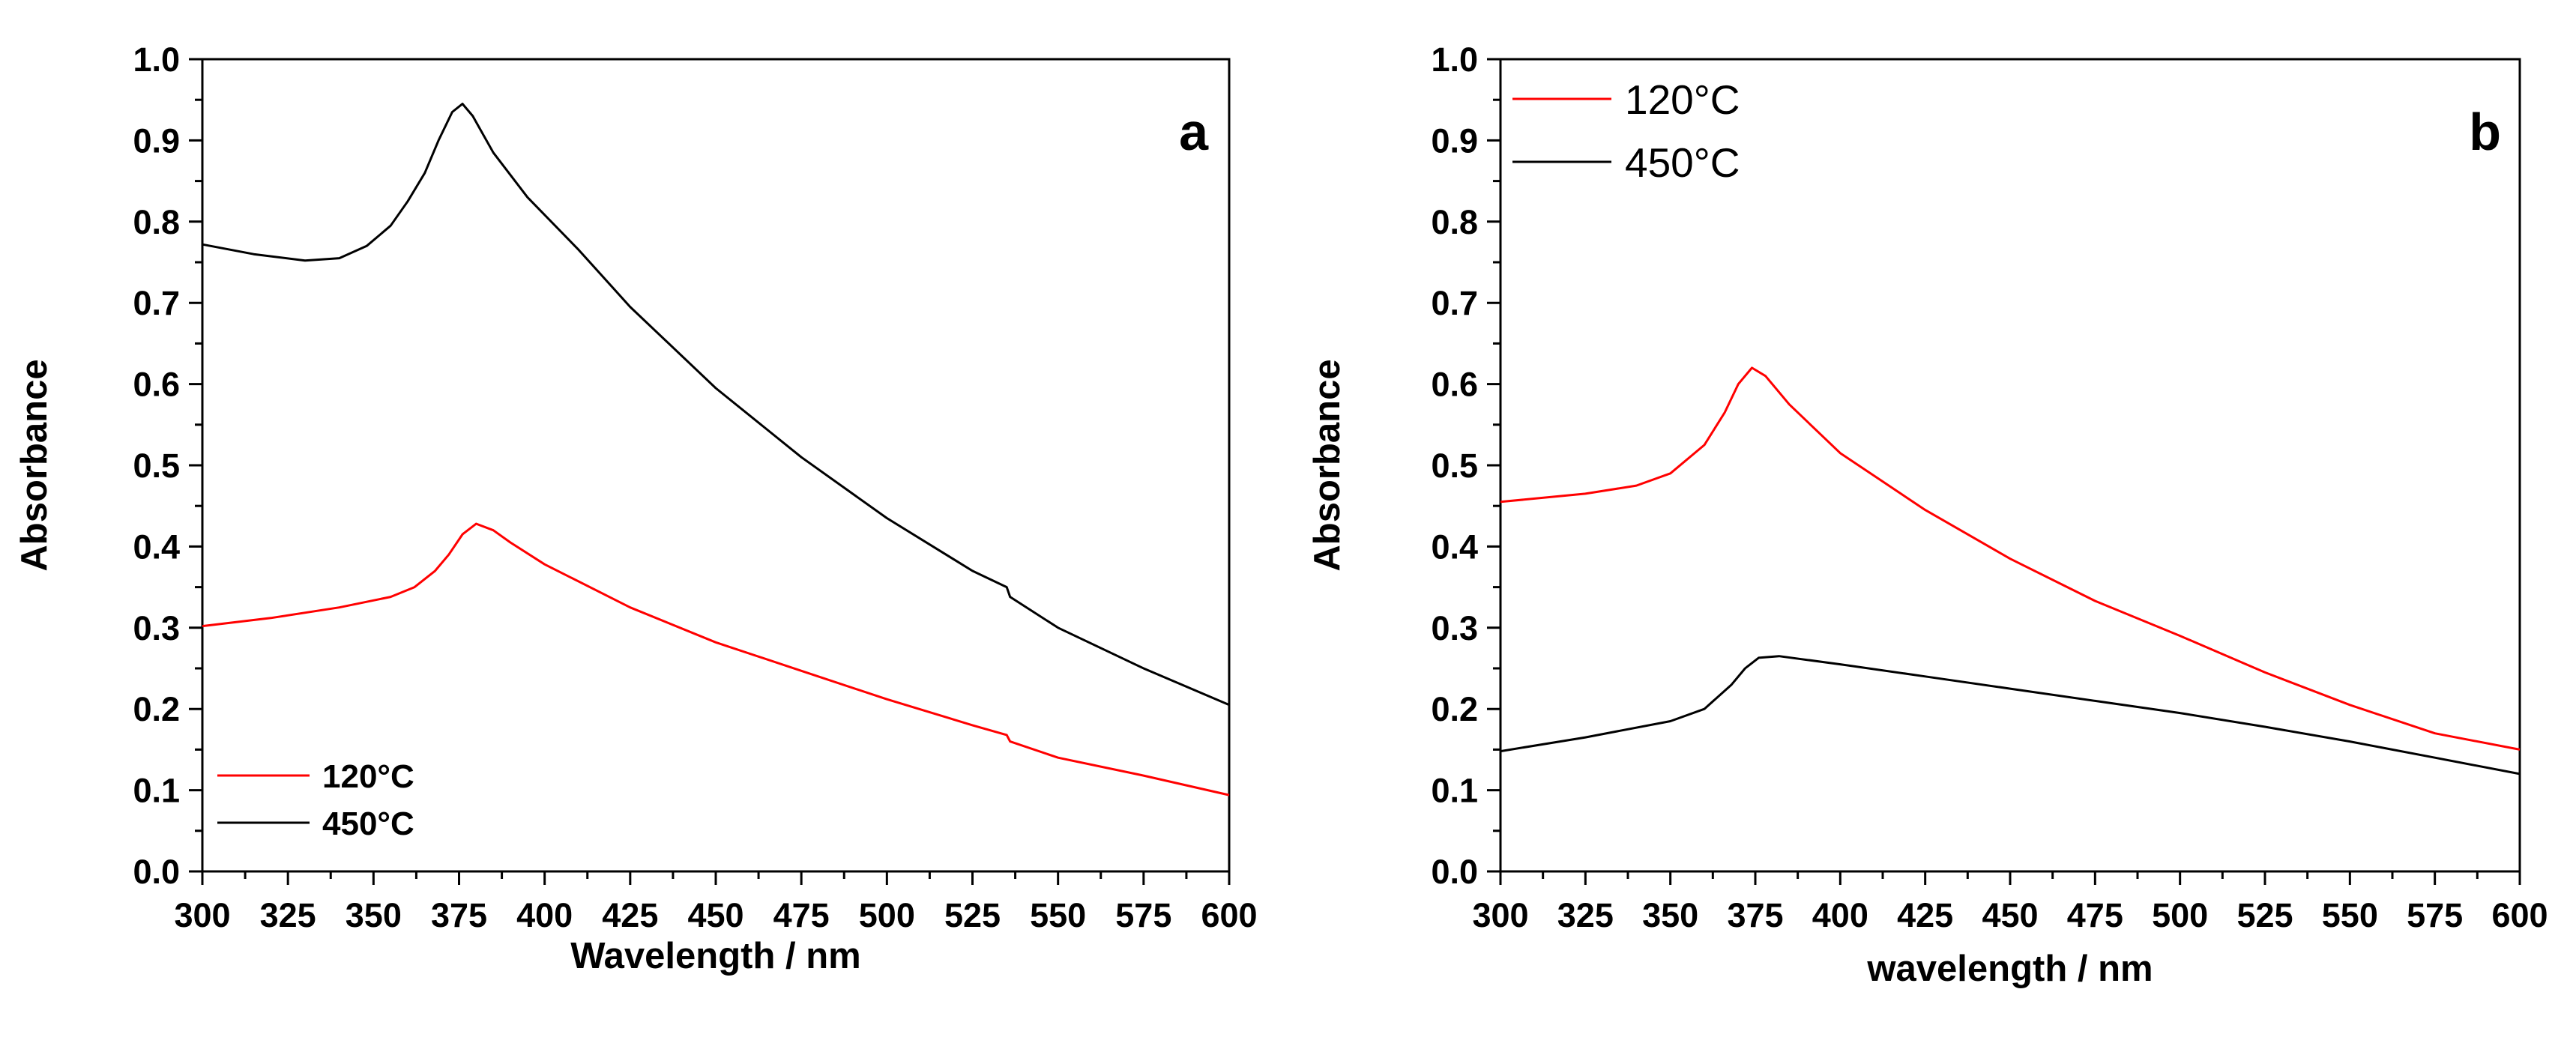 The image size is (2576, 1040). I want to click on x-axis-title: wavelength / nm, so click(2010, 969).